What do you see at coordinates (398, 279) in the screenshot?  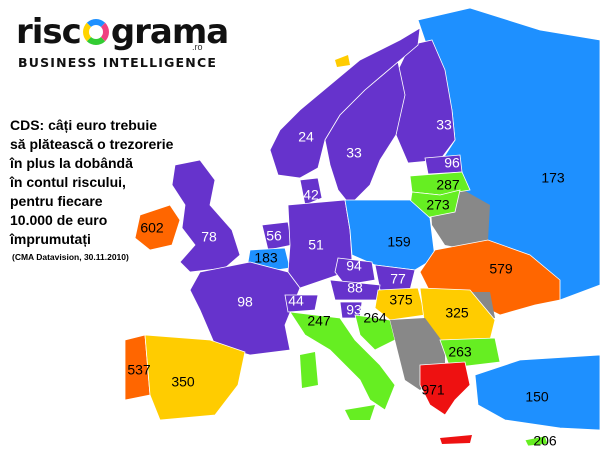 I see `value-label-slovakia: 77` at bounding box center [398, 279].